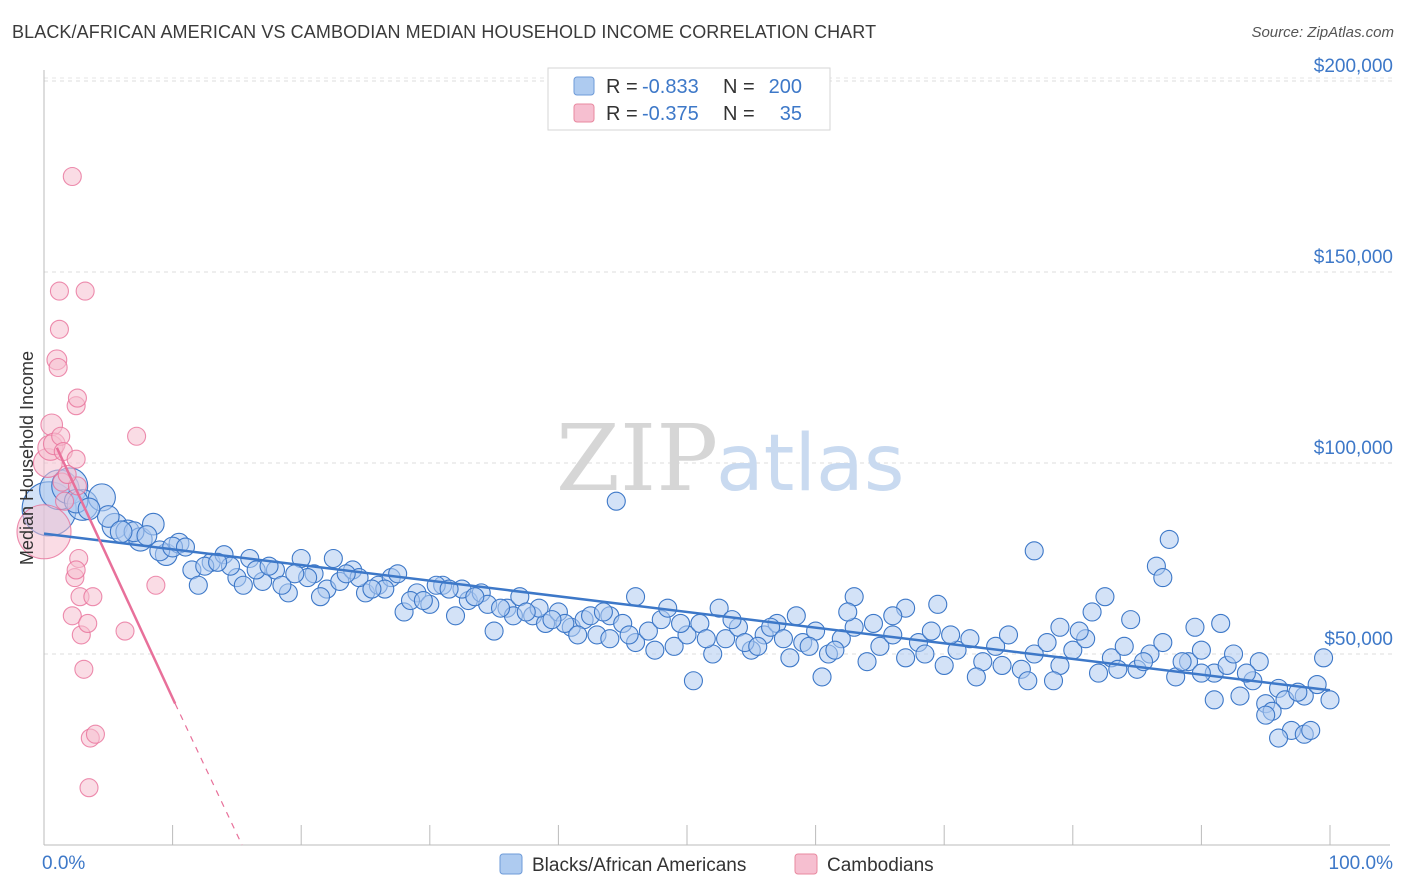 This screenshot has height=892, width=1406. What do you see at coordinates (584, 113) in the screenshot?
I see `legend-swatch-pink` at bounding box center [584, 113].